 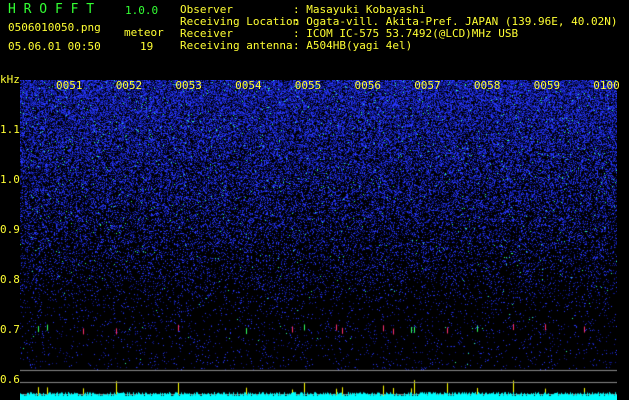 What do you see at coordinates (308, 85) in the screenshot?
I see `time-tick-label: 0055` at bounding box center [308, 85].